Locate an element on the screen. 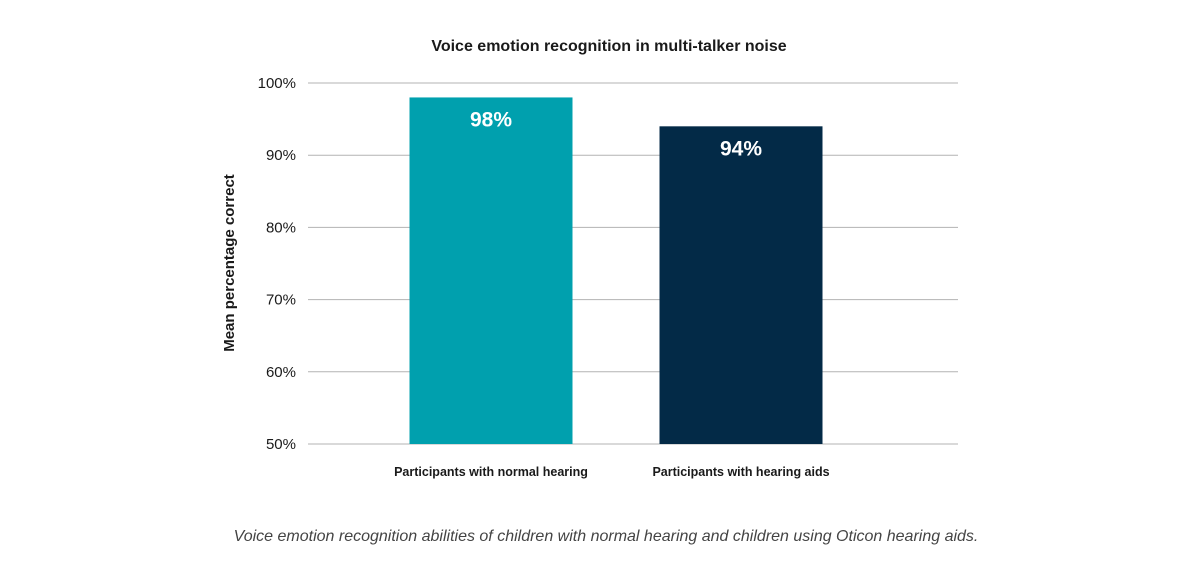 The image size is (1200, 580). data-label: 98% is located at coordinates (491, 119).